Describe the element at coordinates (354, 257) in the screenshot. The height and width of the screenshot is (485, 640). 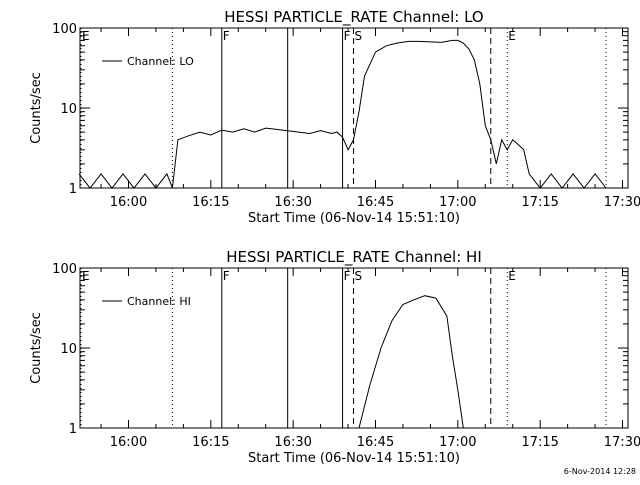
I see `chart-title: HESSI PARTICLE_RATE Channel: HI` at that location.